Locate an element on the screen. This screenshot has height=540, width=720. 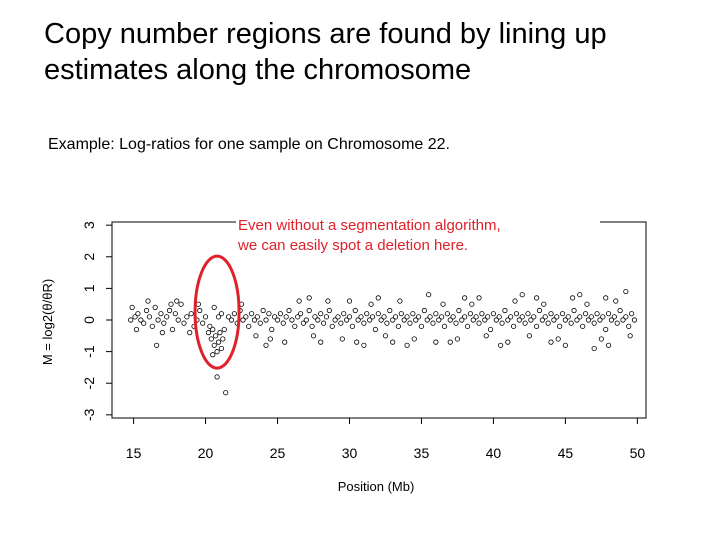
y-tick-label: 3 is located at coordinates (89, 225).